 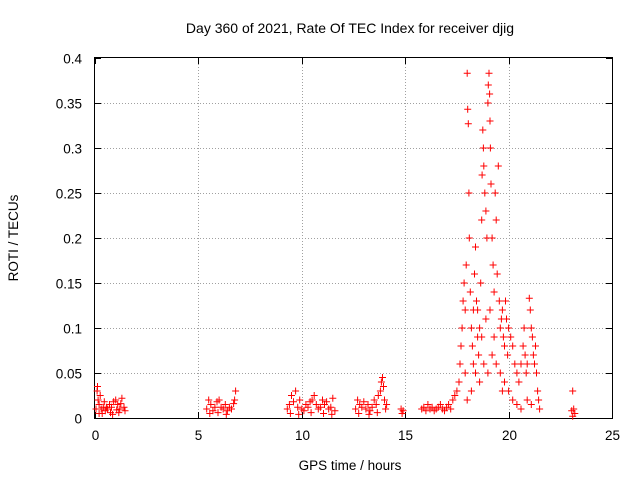 I want to click on y-tick-label: 0.3, so click(x=72, y=149).